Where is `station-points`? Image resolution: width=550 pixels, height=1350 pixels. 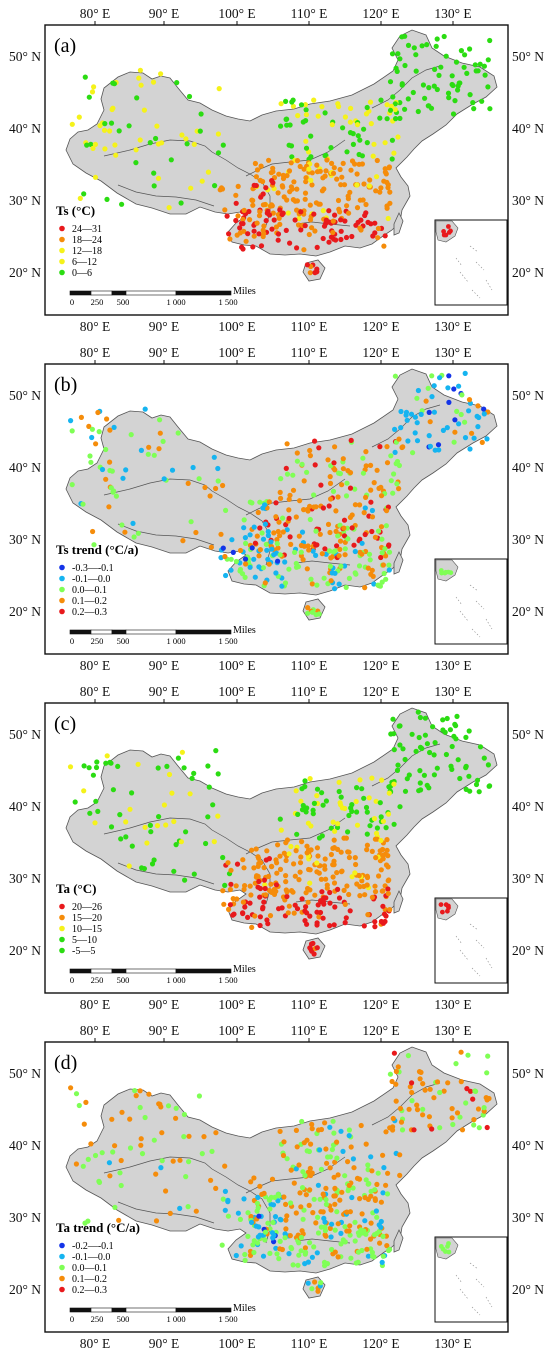 station-points is located at coordinates (280, 1171).